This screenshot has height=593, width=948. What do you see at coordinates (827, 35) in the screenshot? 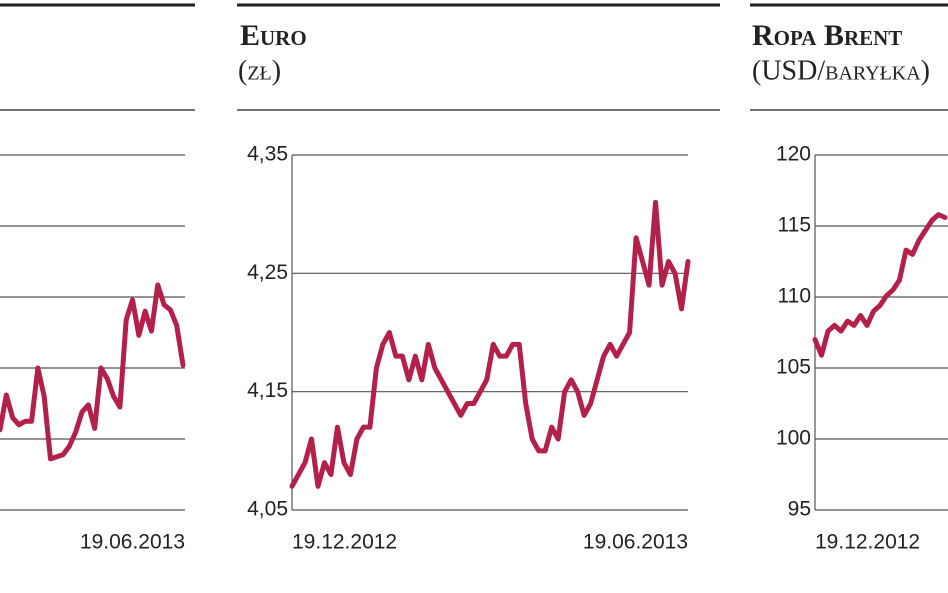
I see `chart-title: Ropa Brent` at bounding box center [827, 35].